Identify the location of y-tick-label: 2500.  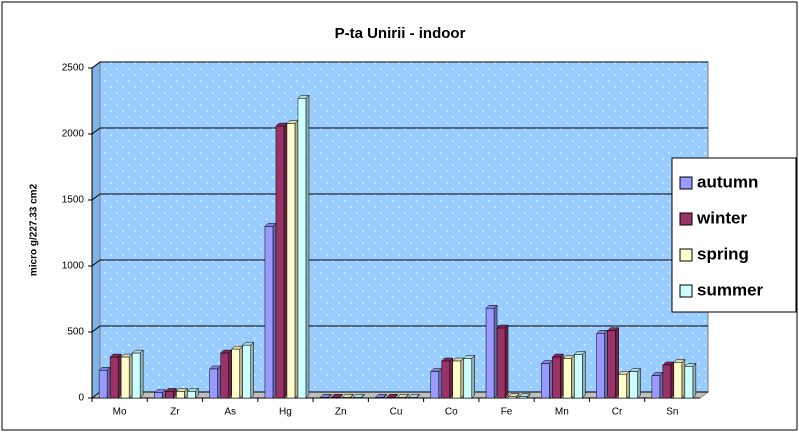
(73, 68).